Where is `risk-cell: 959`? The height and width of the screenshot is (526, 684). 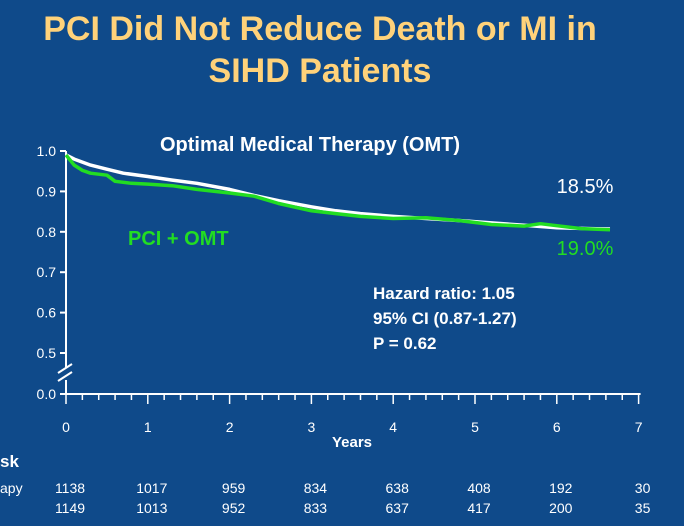
risk-cell: 959 is located at coordinates (234, 488).